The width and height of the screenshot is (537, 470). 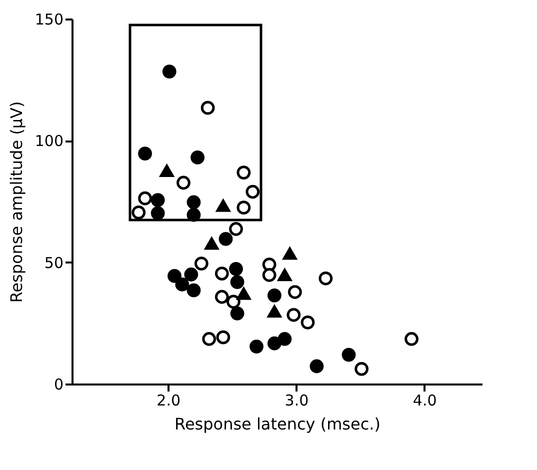 I want to click on x-tick-label: 4.0, so click(x=424, y=401).